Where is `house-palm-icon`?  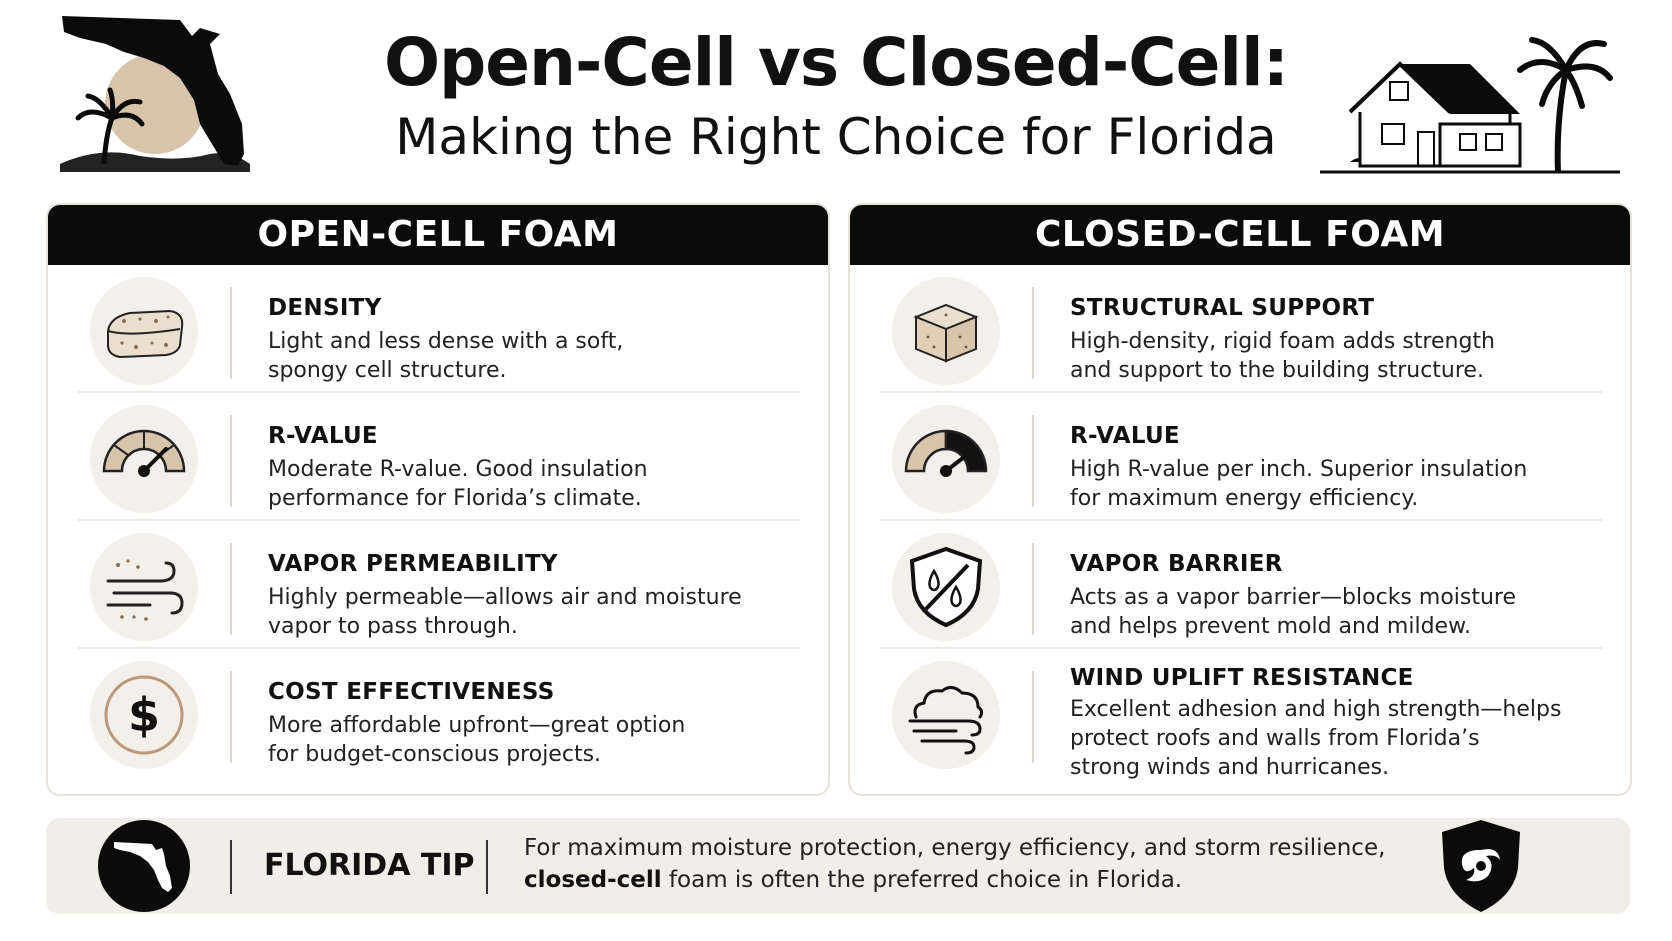 house-palm-icon is located at coordinates (1470, 105).